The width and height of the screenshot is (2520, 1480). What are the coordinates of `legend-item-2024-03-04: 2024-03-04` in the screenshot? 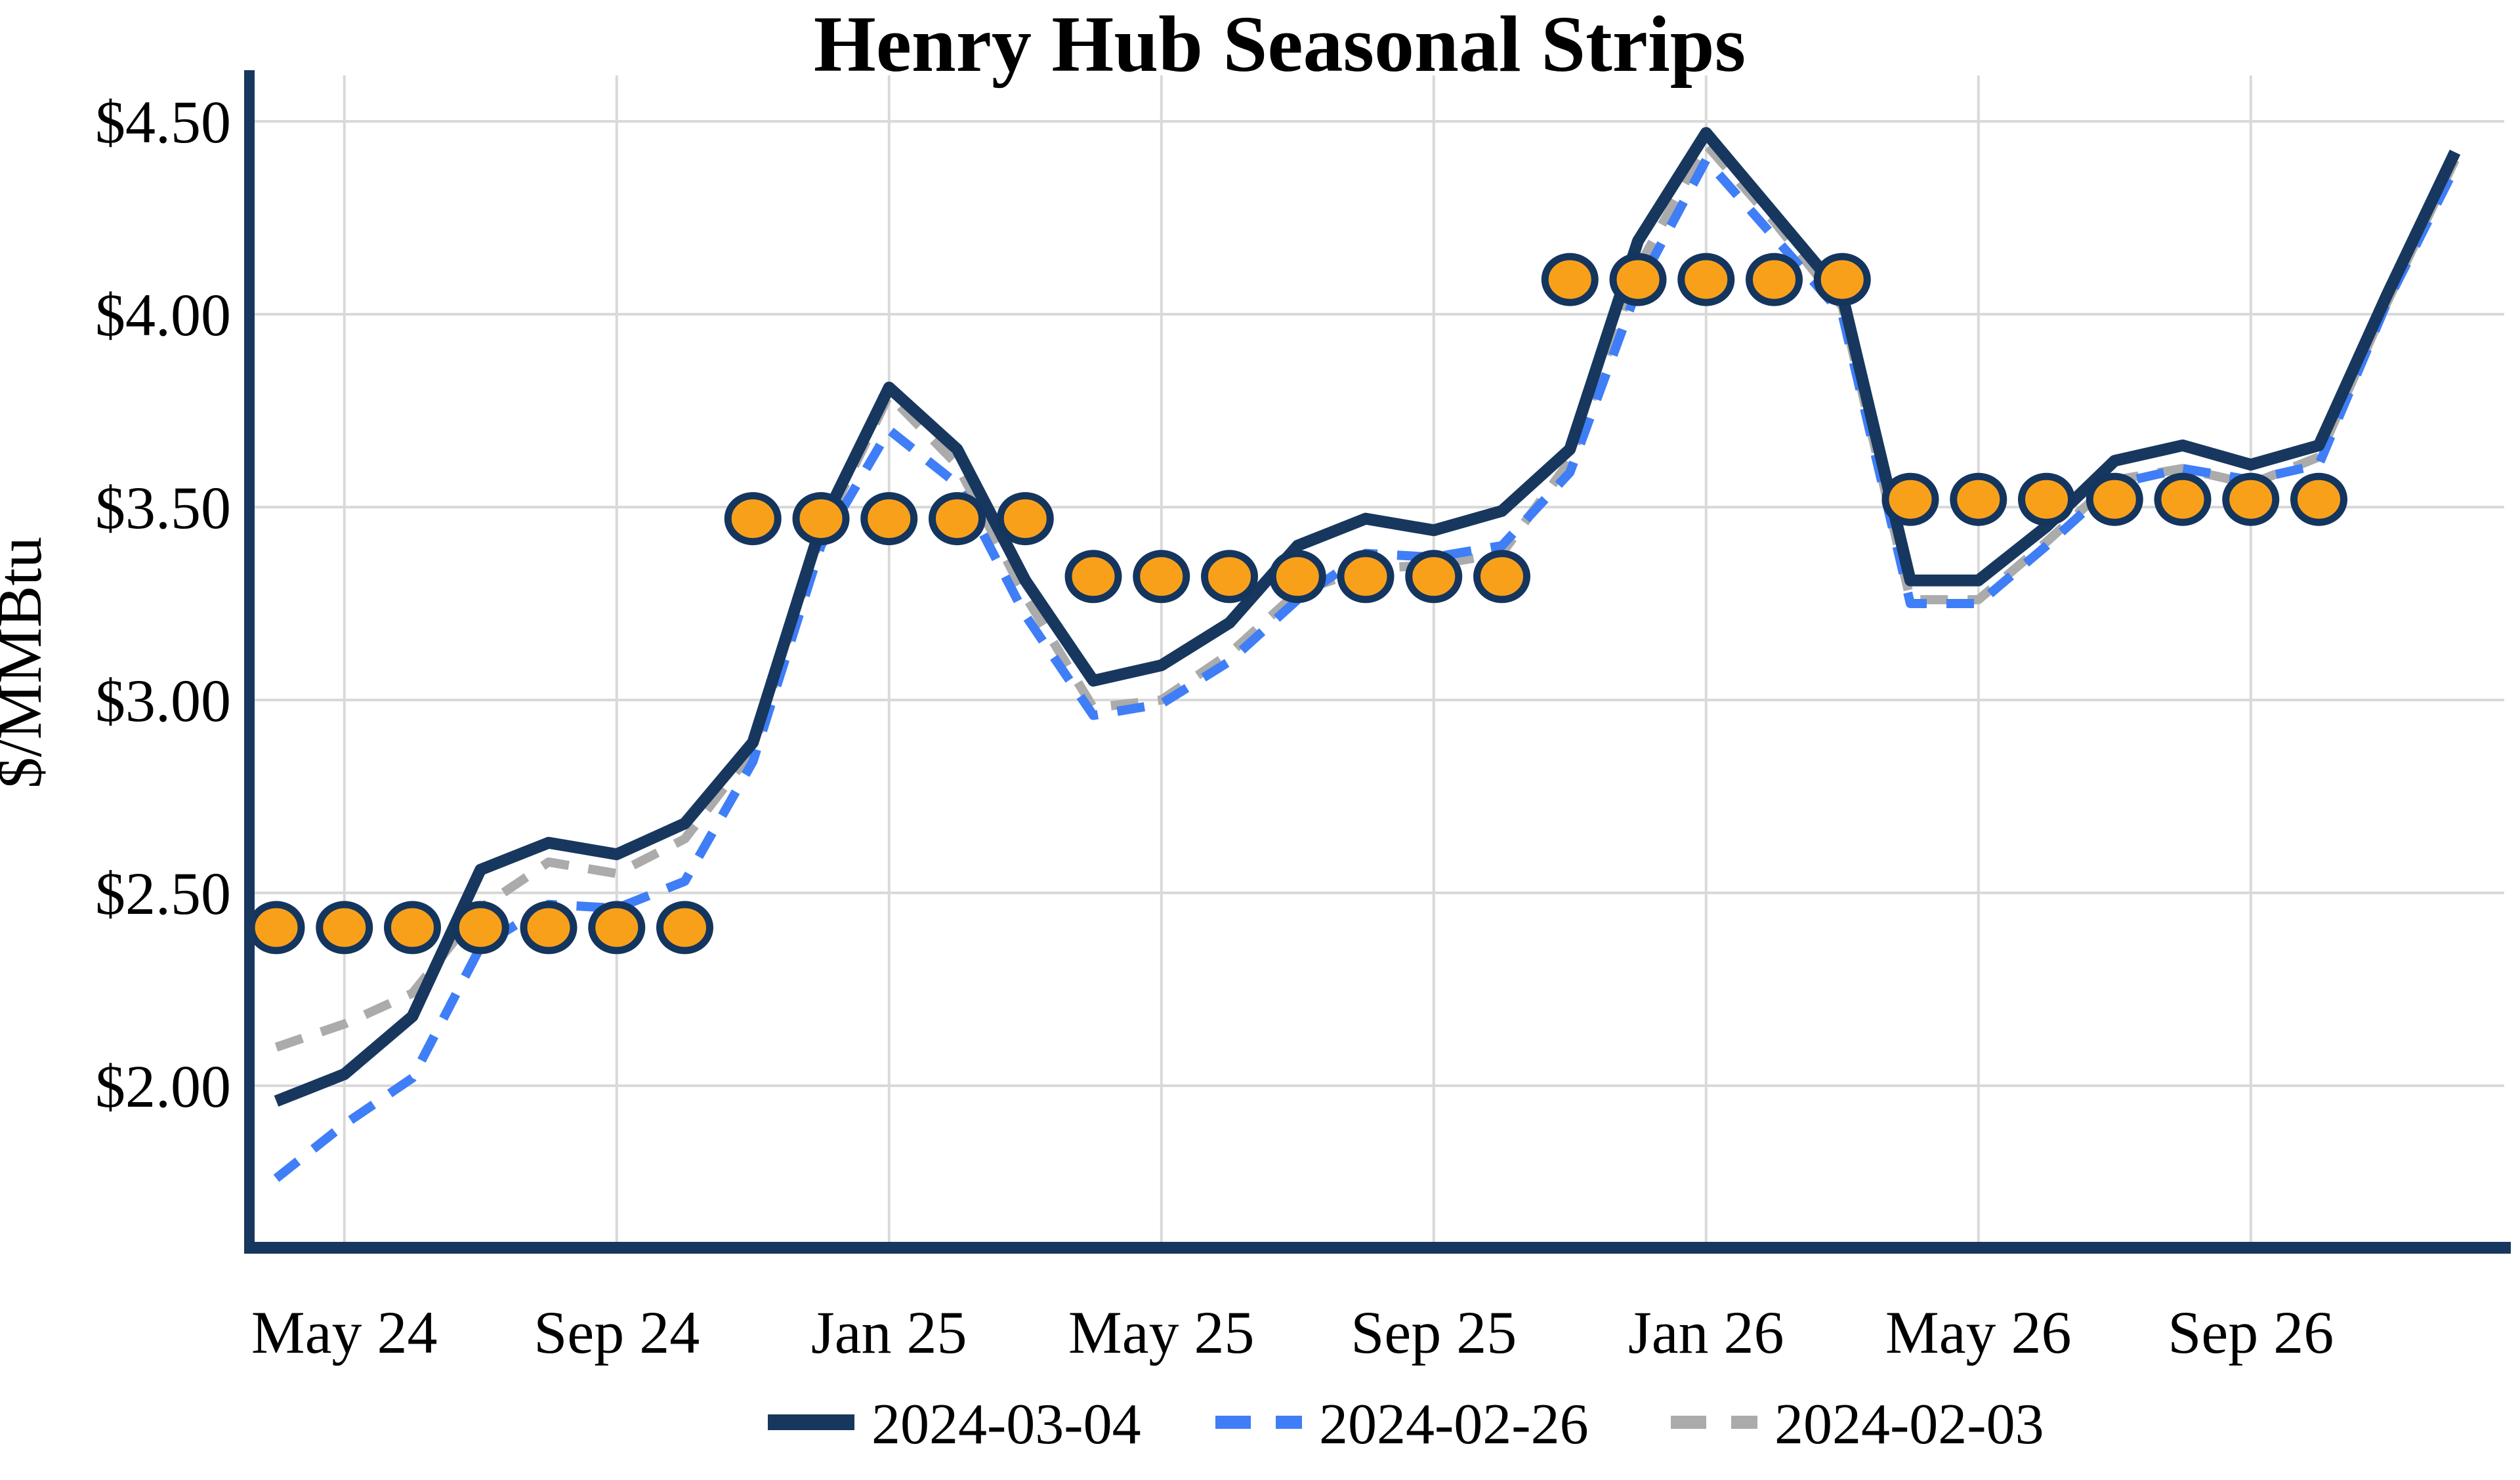 It's located at (954, 1424).